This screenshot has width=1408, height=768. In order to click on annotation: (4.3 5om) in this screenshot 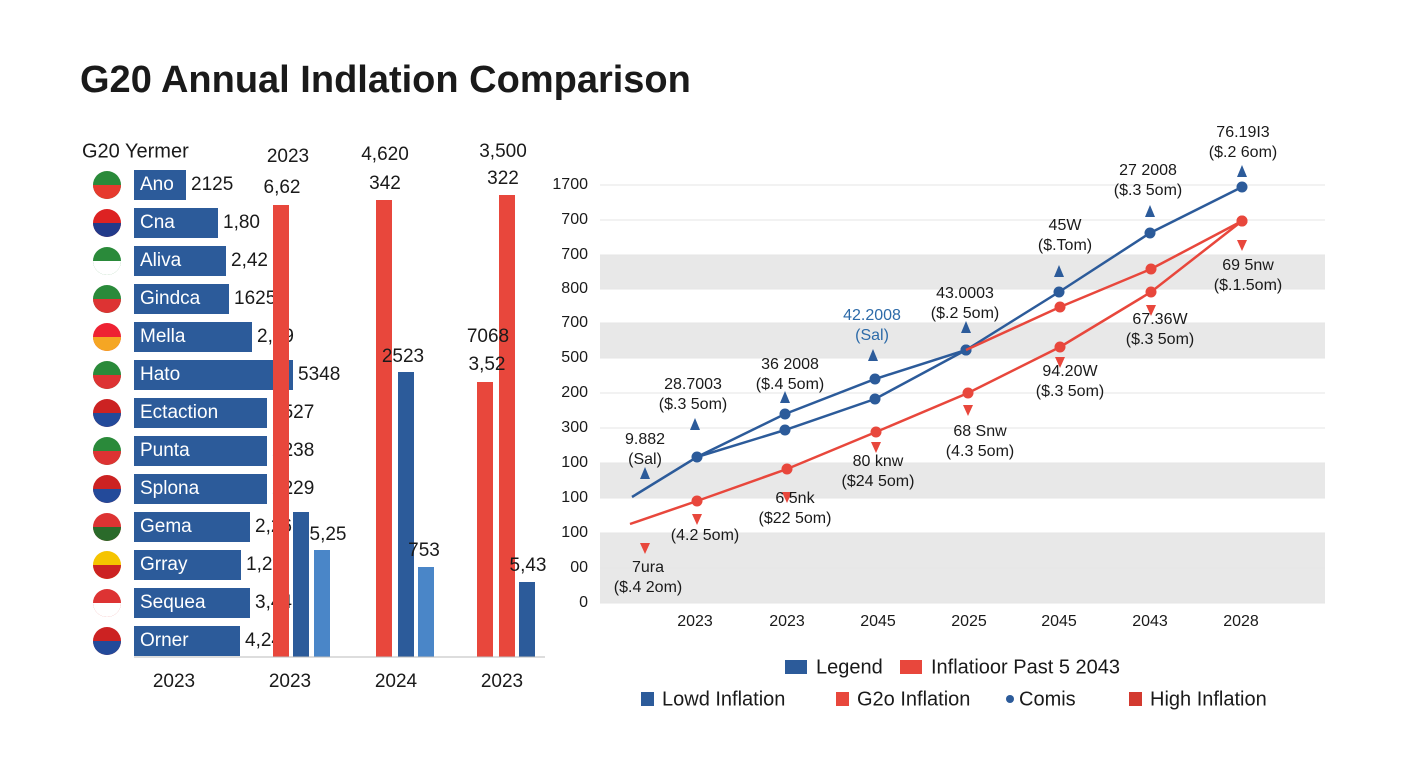, I will do `click(980, 451)`.